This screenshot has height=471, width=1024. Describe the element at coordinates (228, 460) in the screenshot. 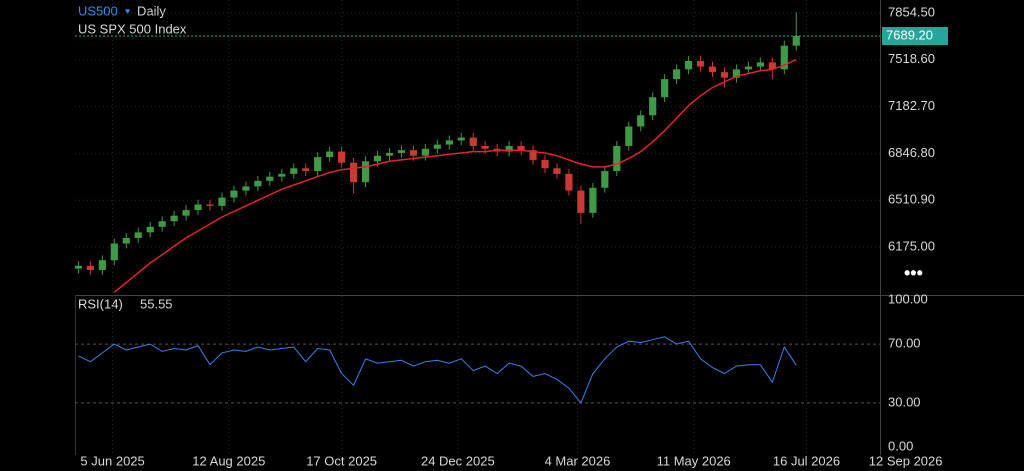

I see `x-tick-label: 12 Aug 2025` at that location.